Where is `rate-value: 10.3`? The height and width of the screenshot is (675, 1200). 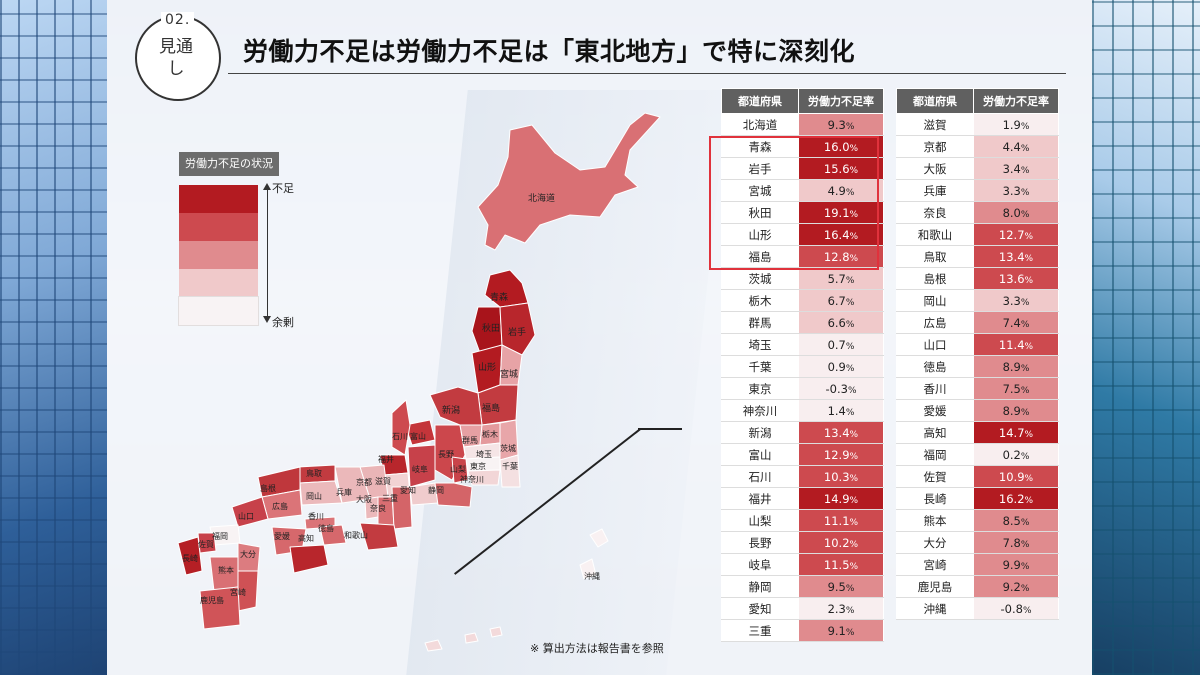
rate-value: 10.3 is located at coordinates (836, 476).